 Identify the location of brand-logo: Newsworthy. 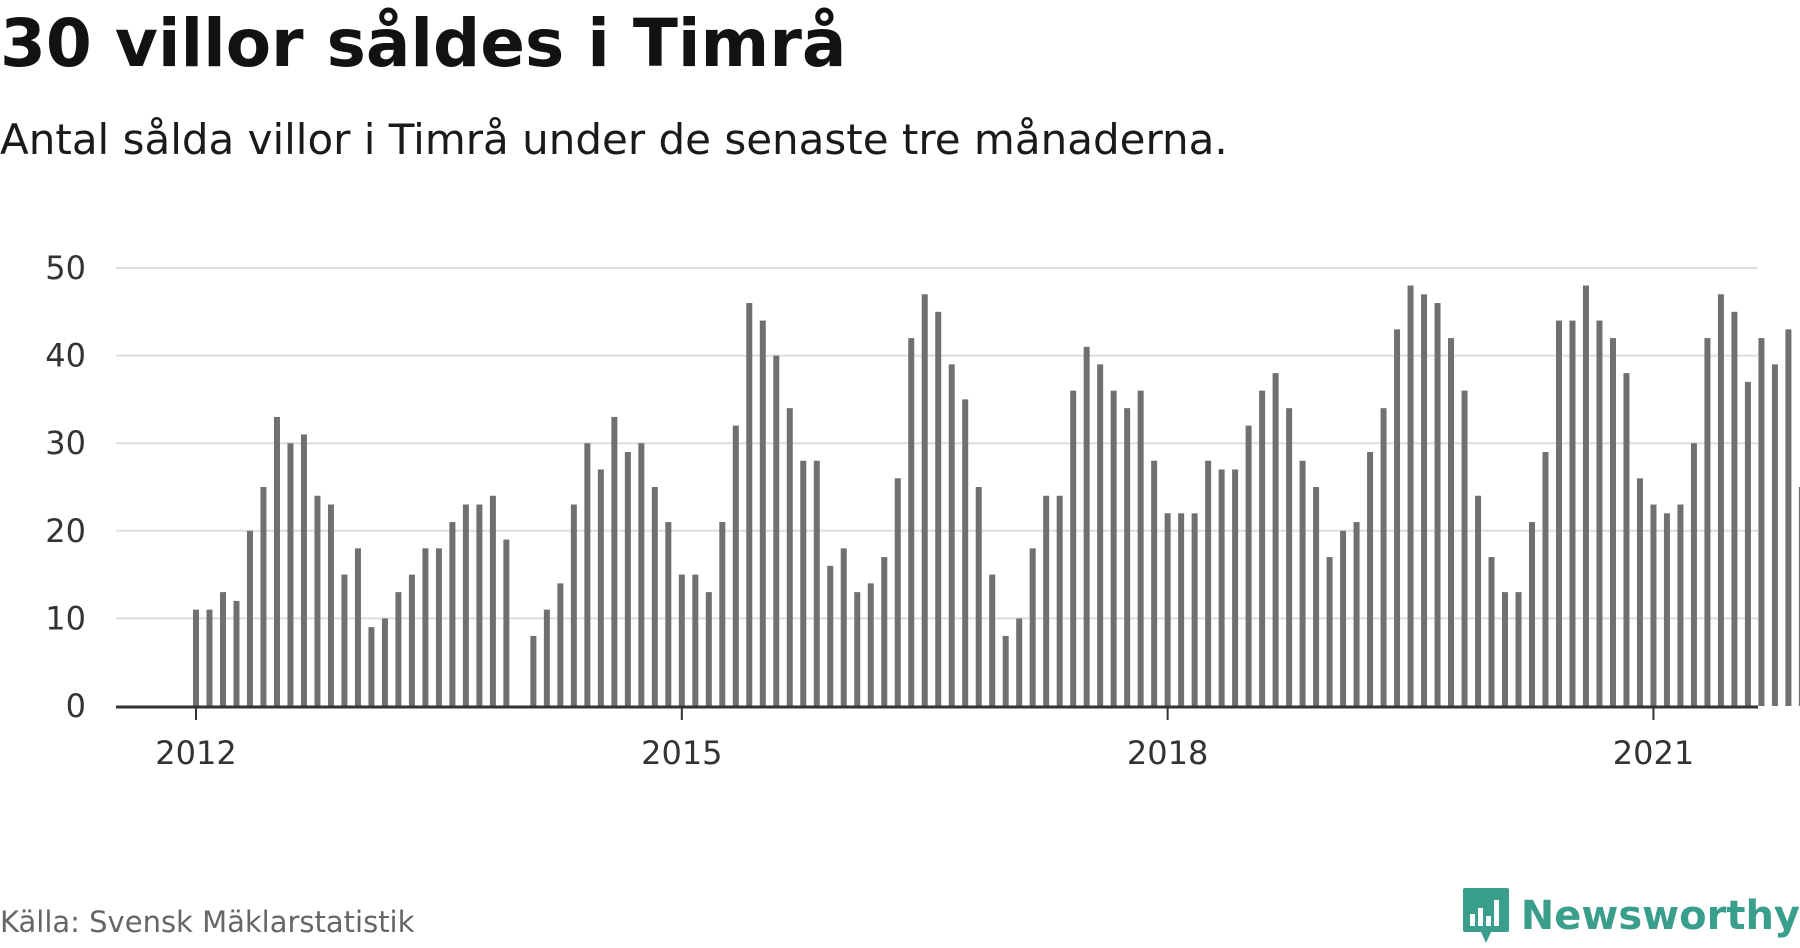
(1630, 916).